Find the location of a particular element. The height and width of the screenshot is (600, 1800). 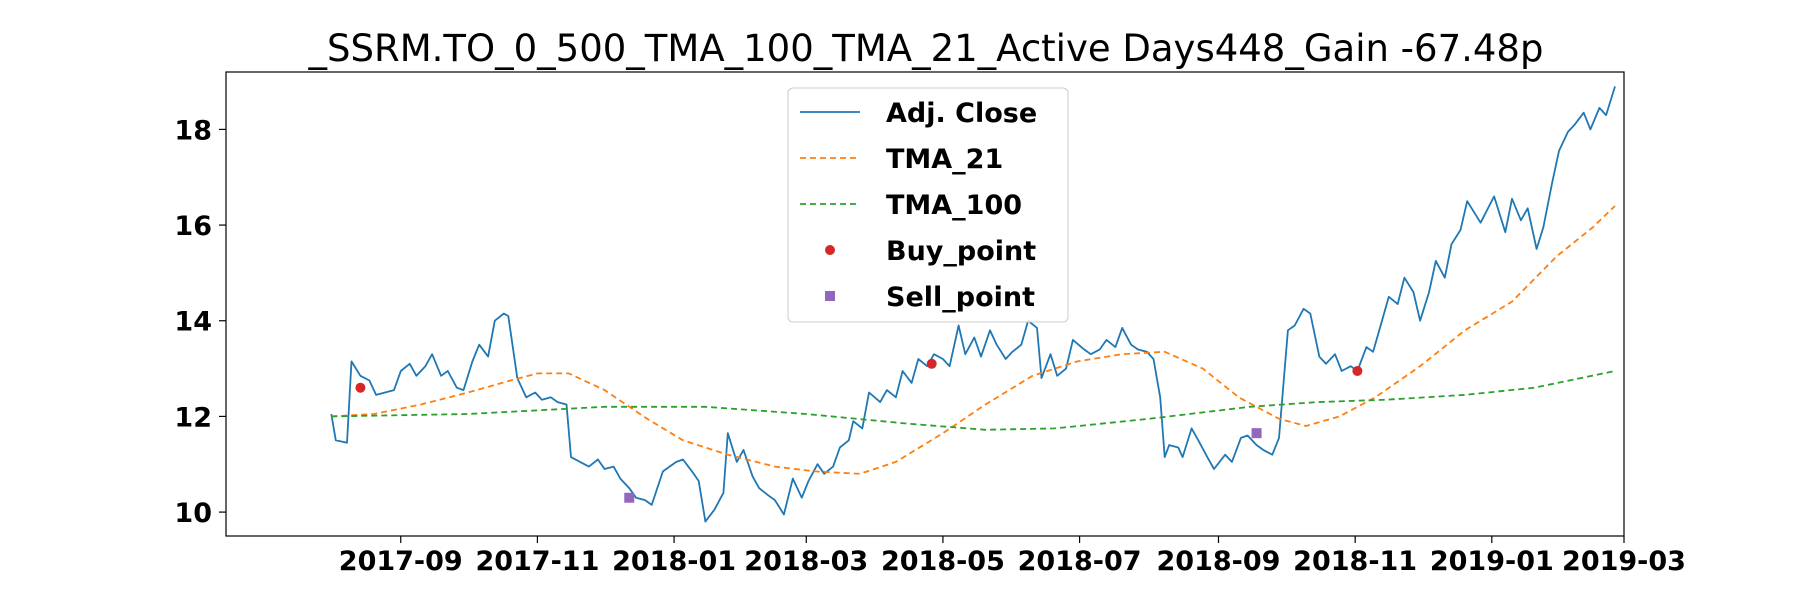

x-tick-label: 2018-03 is located at coordinates (806, 561).